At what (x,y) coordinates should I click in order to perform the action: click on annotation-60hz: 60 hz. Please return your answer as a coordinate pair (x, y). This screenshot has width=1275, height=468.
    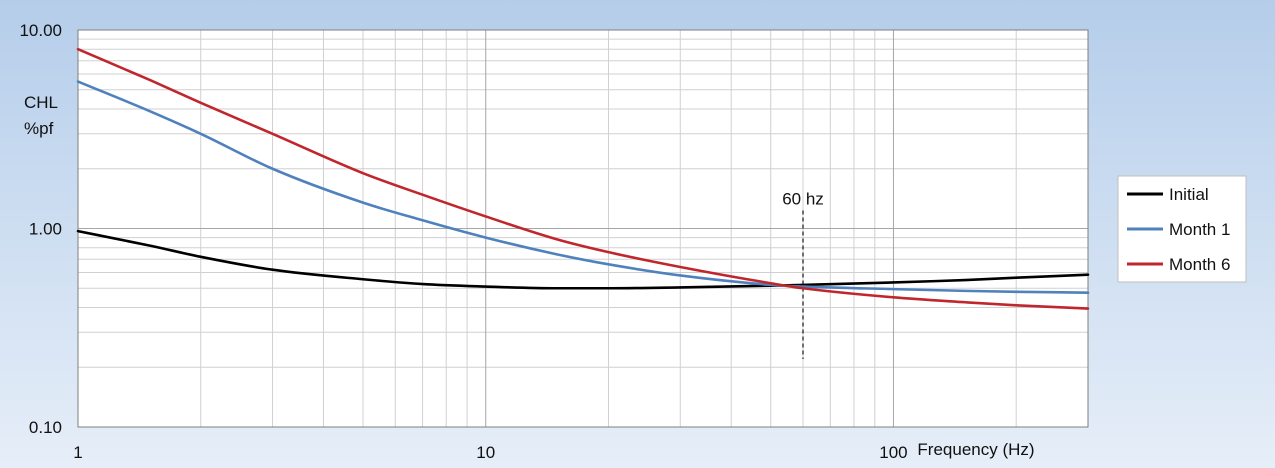
    Looking at the image, I should click on (803, 275).